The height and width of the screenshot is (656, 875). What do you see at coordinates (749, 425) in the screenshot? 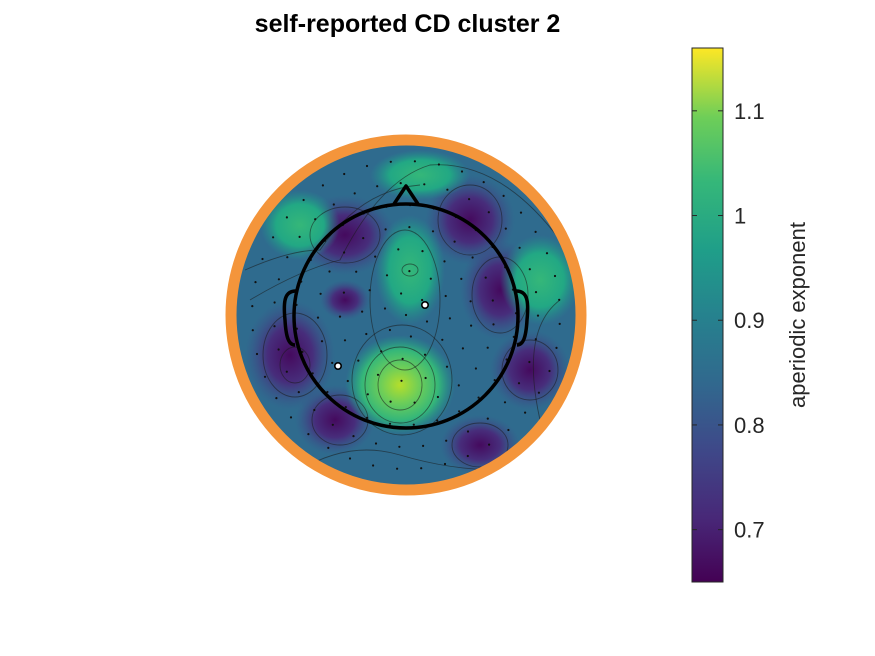
I see `colorbar-tick-label: 0.8` at bounding box center [749, 425].